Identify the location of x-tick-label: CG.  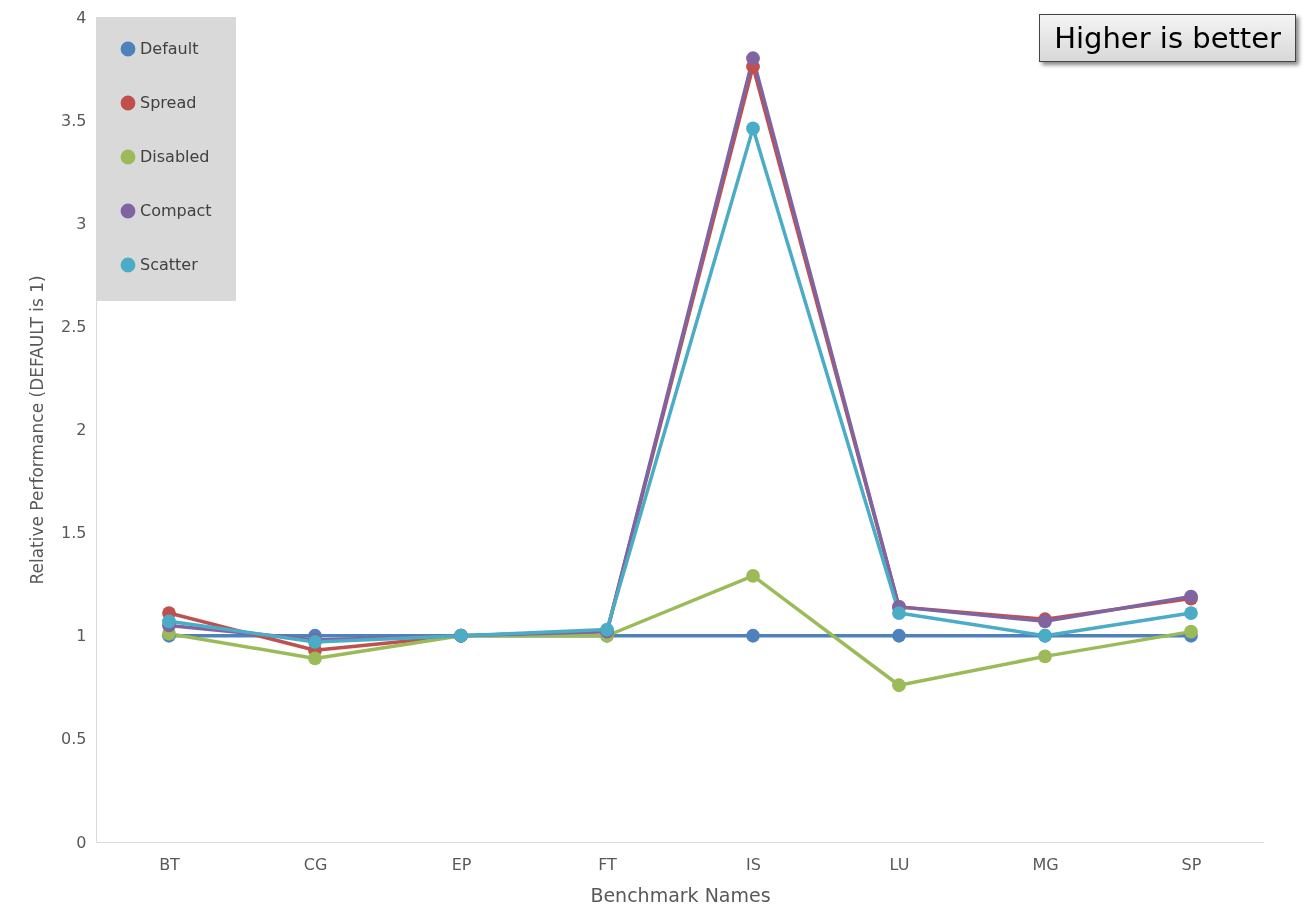
(315, 864).